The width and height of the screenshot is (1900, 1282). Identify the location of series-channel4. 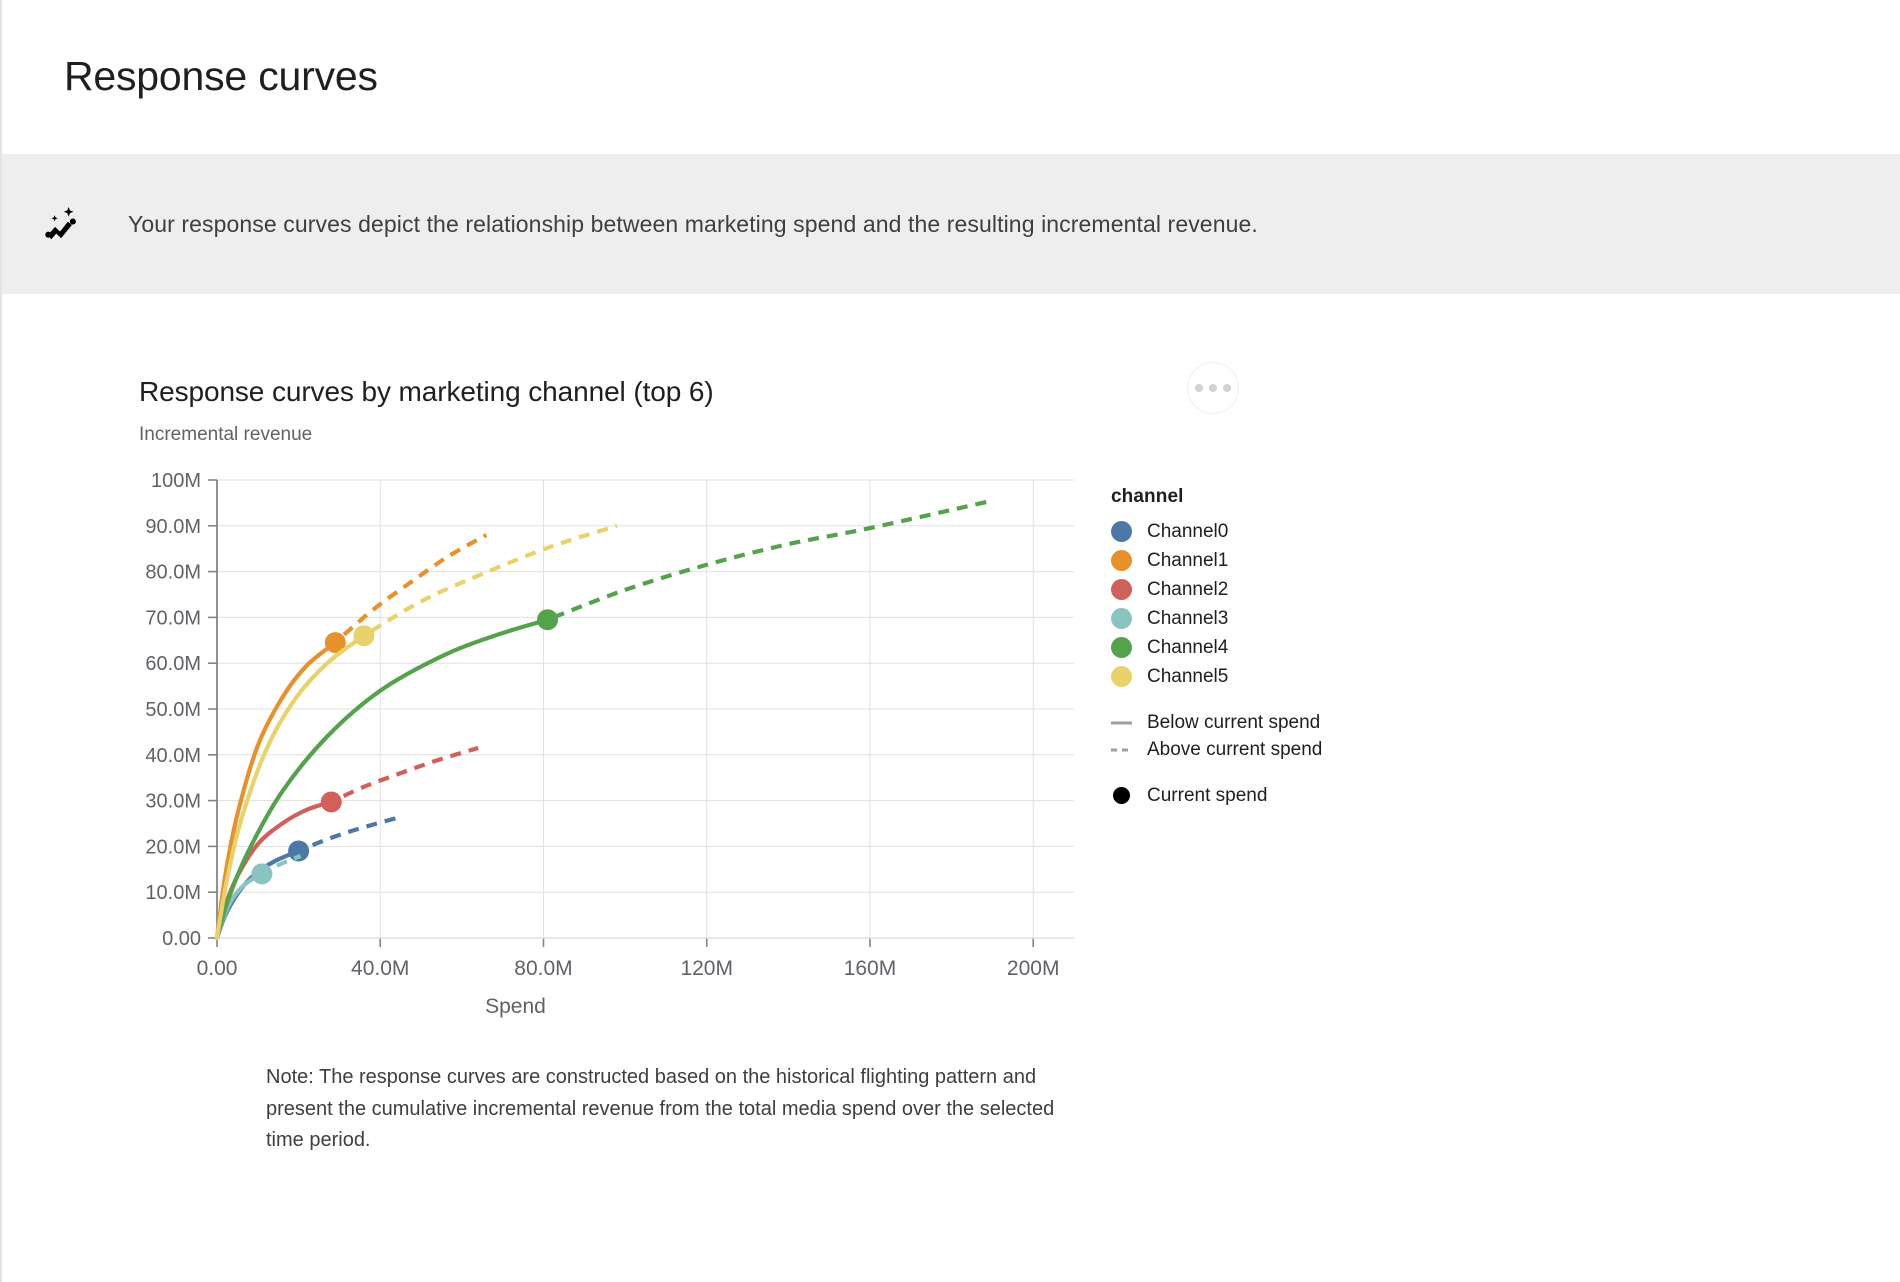
(603, 719).